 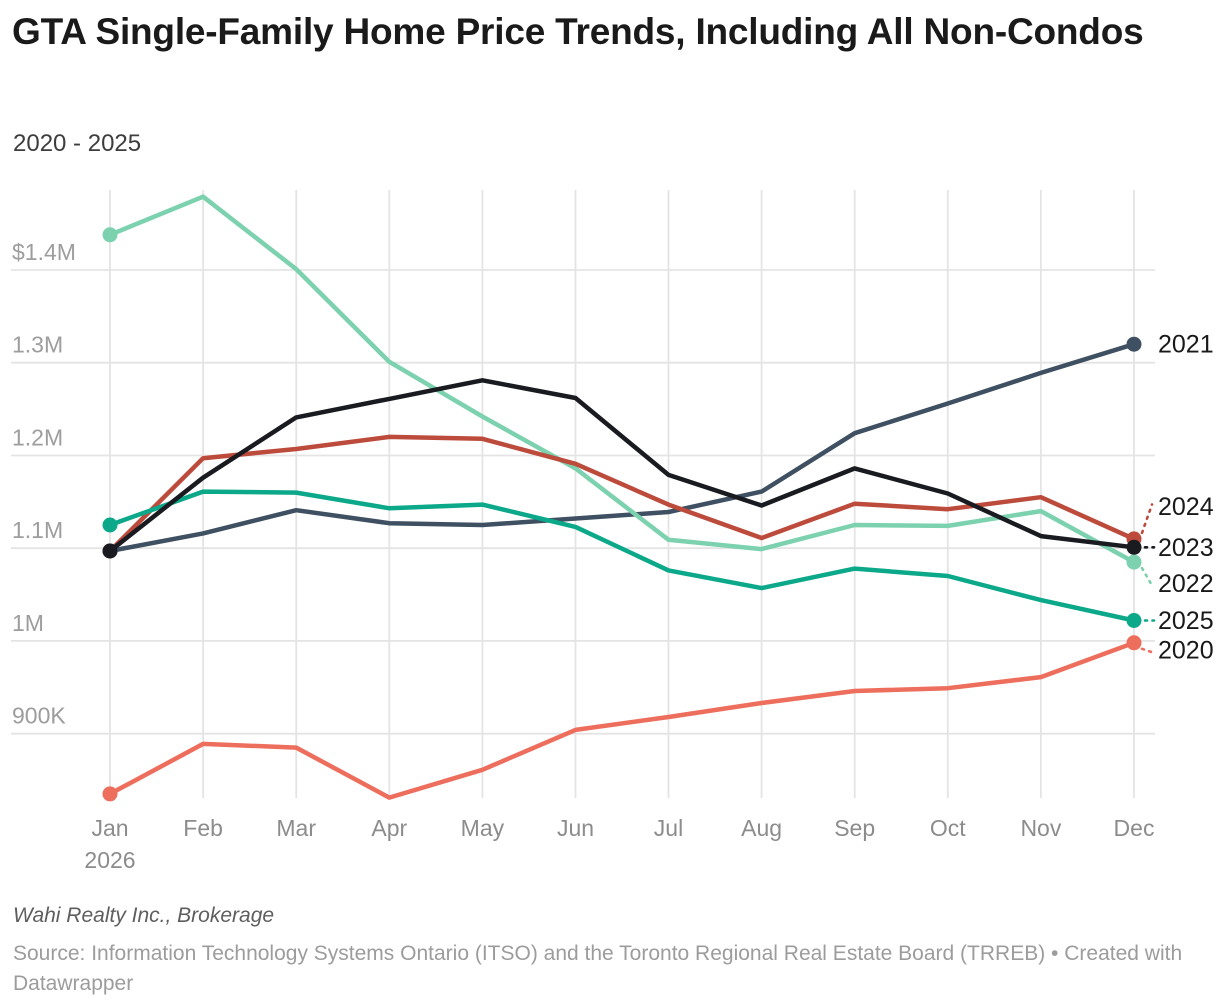 I want to click on series-end-dot-2021, so click(x=1134, y=344).